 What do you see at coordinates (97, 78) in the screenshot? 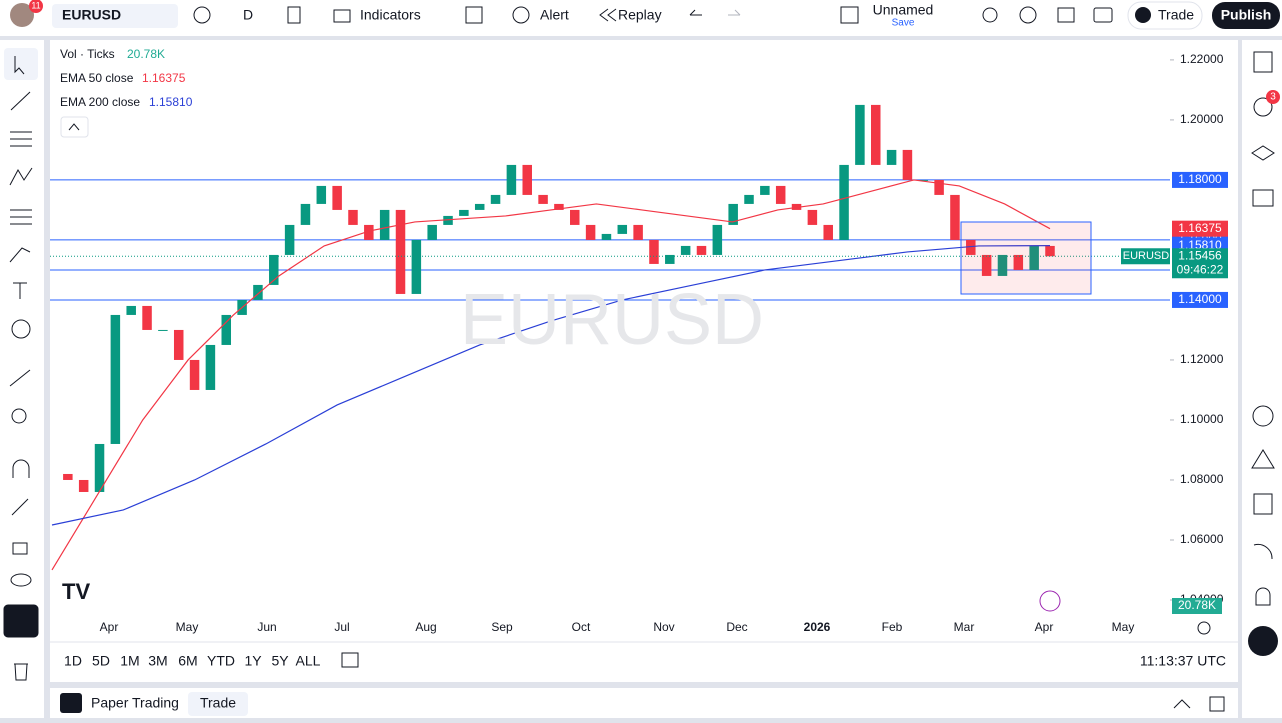
I see `legend-ema50: EMA 50 close` at bounding box center [97, 78].